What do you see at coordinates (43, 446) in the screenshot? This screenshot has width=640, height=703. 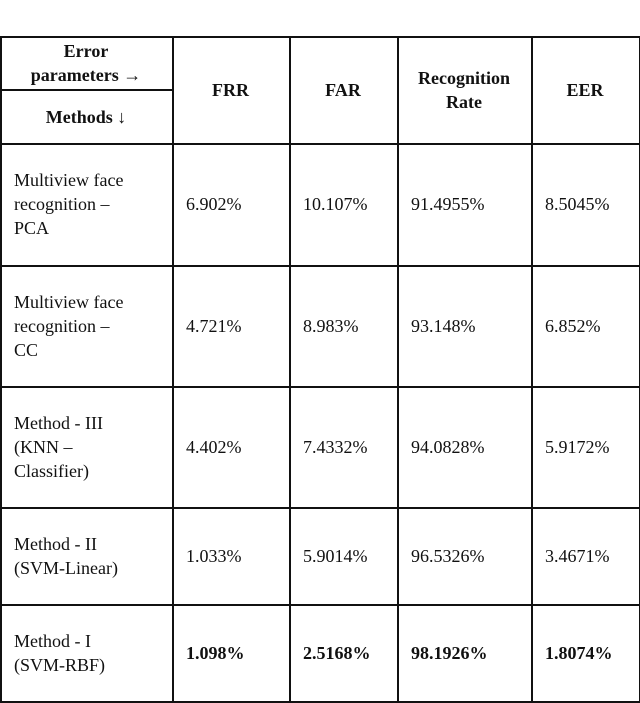 I see `method-text: (KNN –` at bounding box center [43, 446].